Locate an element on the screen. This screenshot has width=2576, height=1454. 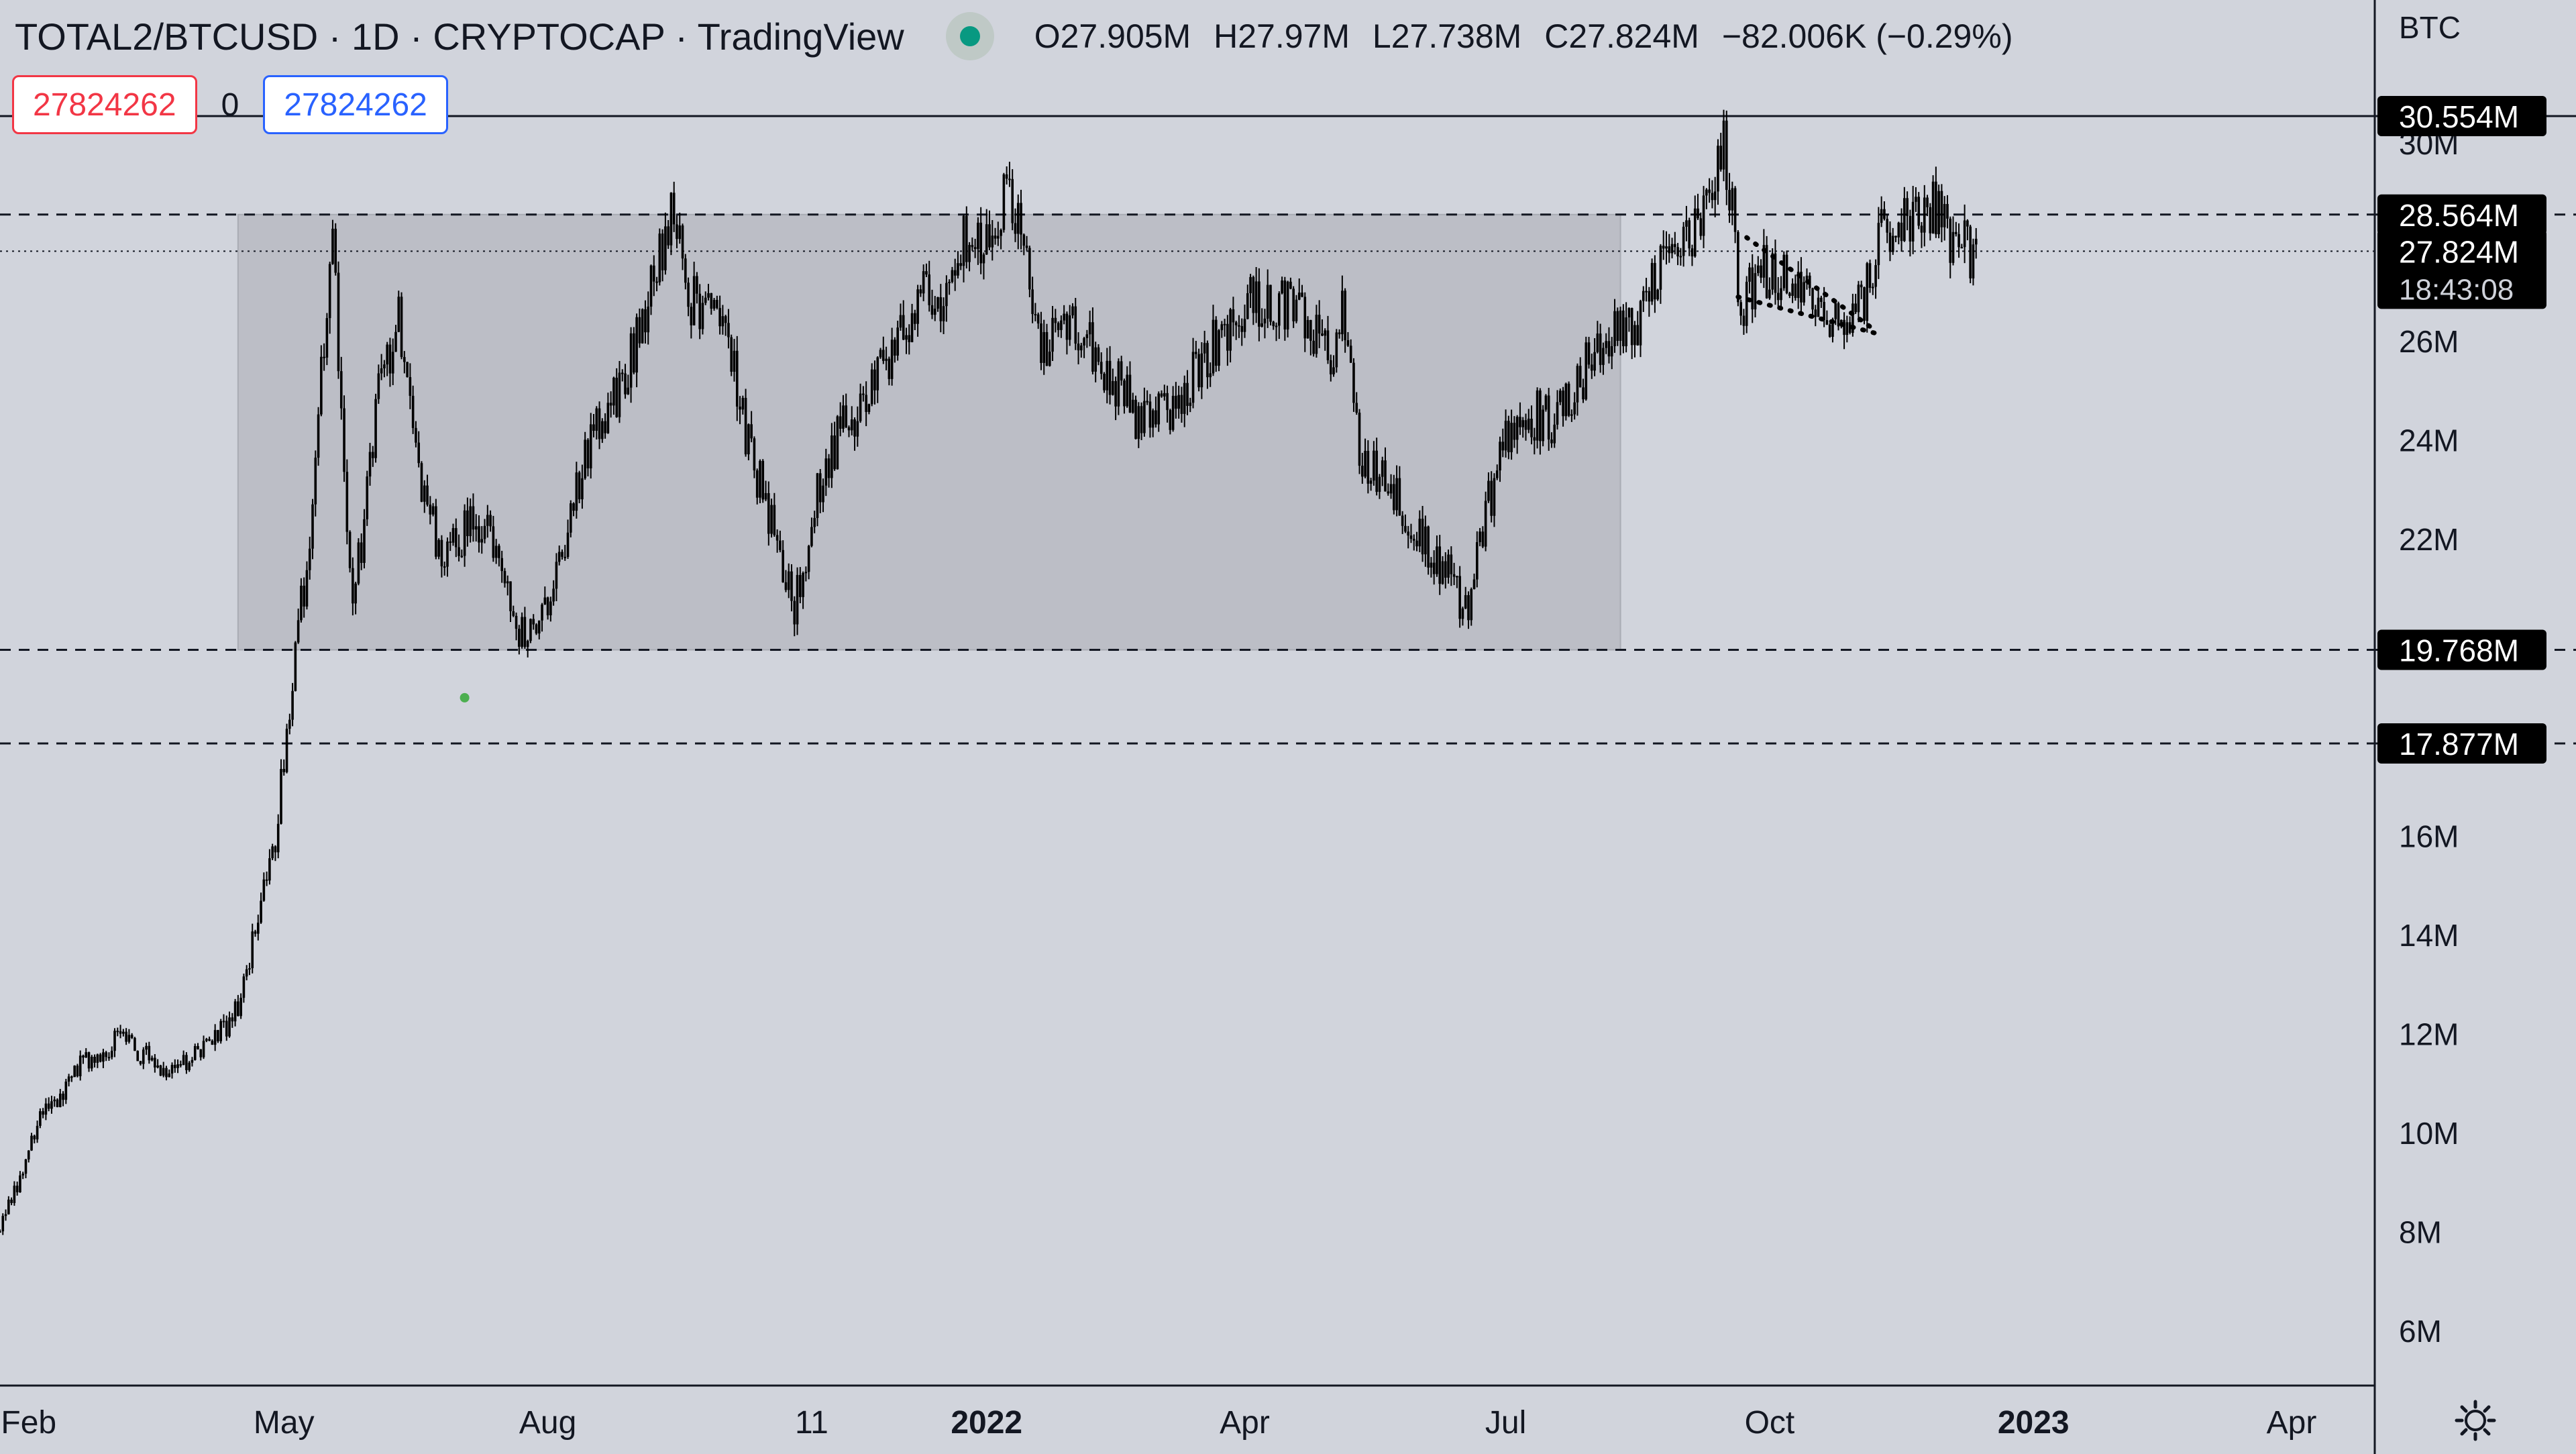
x-tick-label: May is located at coordinates (284, 1423).